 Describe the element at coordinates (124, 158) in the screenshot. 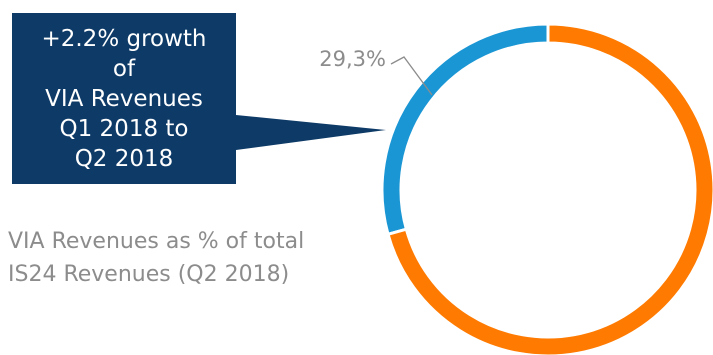

I see `callout-line-5: Q2 2018` at that location.